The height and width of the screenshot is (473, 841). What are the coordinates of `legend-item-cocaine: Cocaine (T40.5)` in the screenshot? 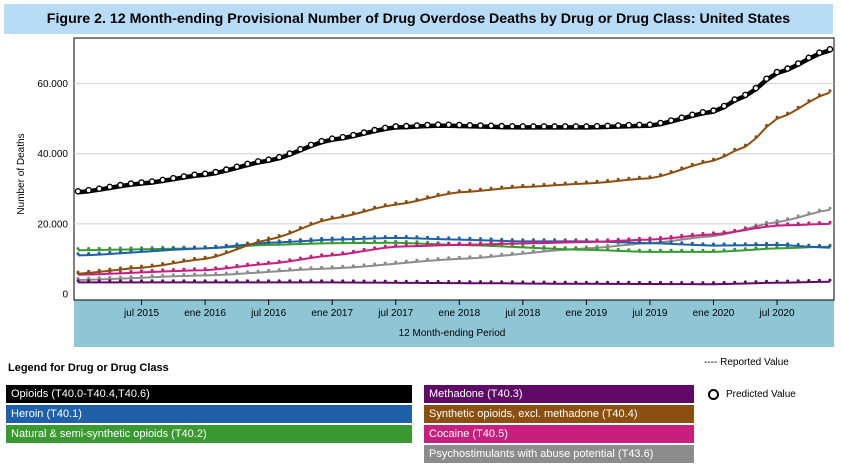 It's located at (559, 434).